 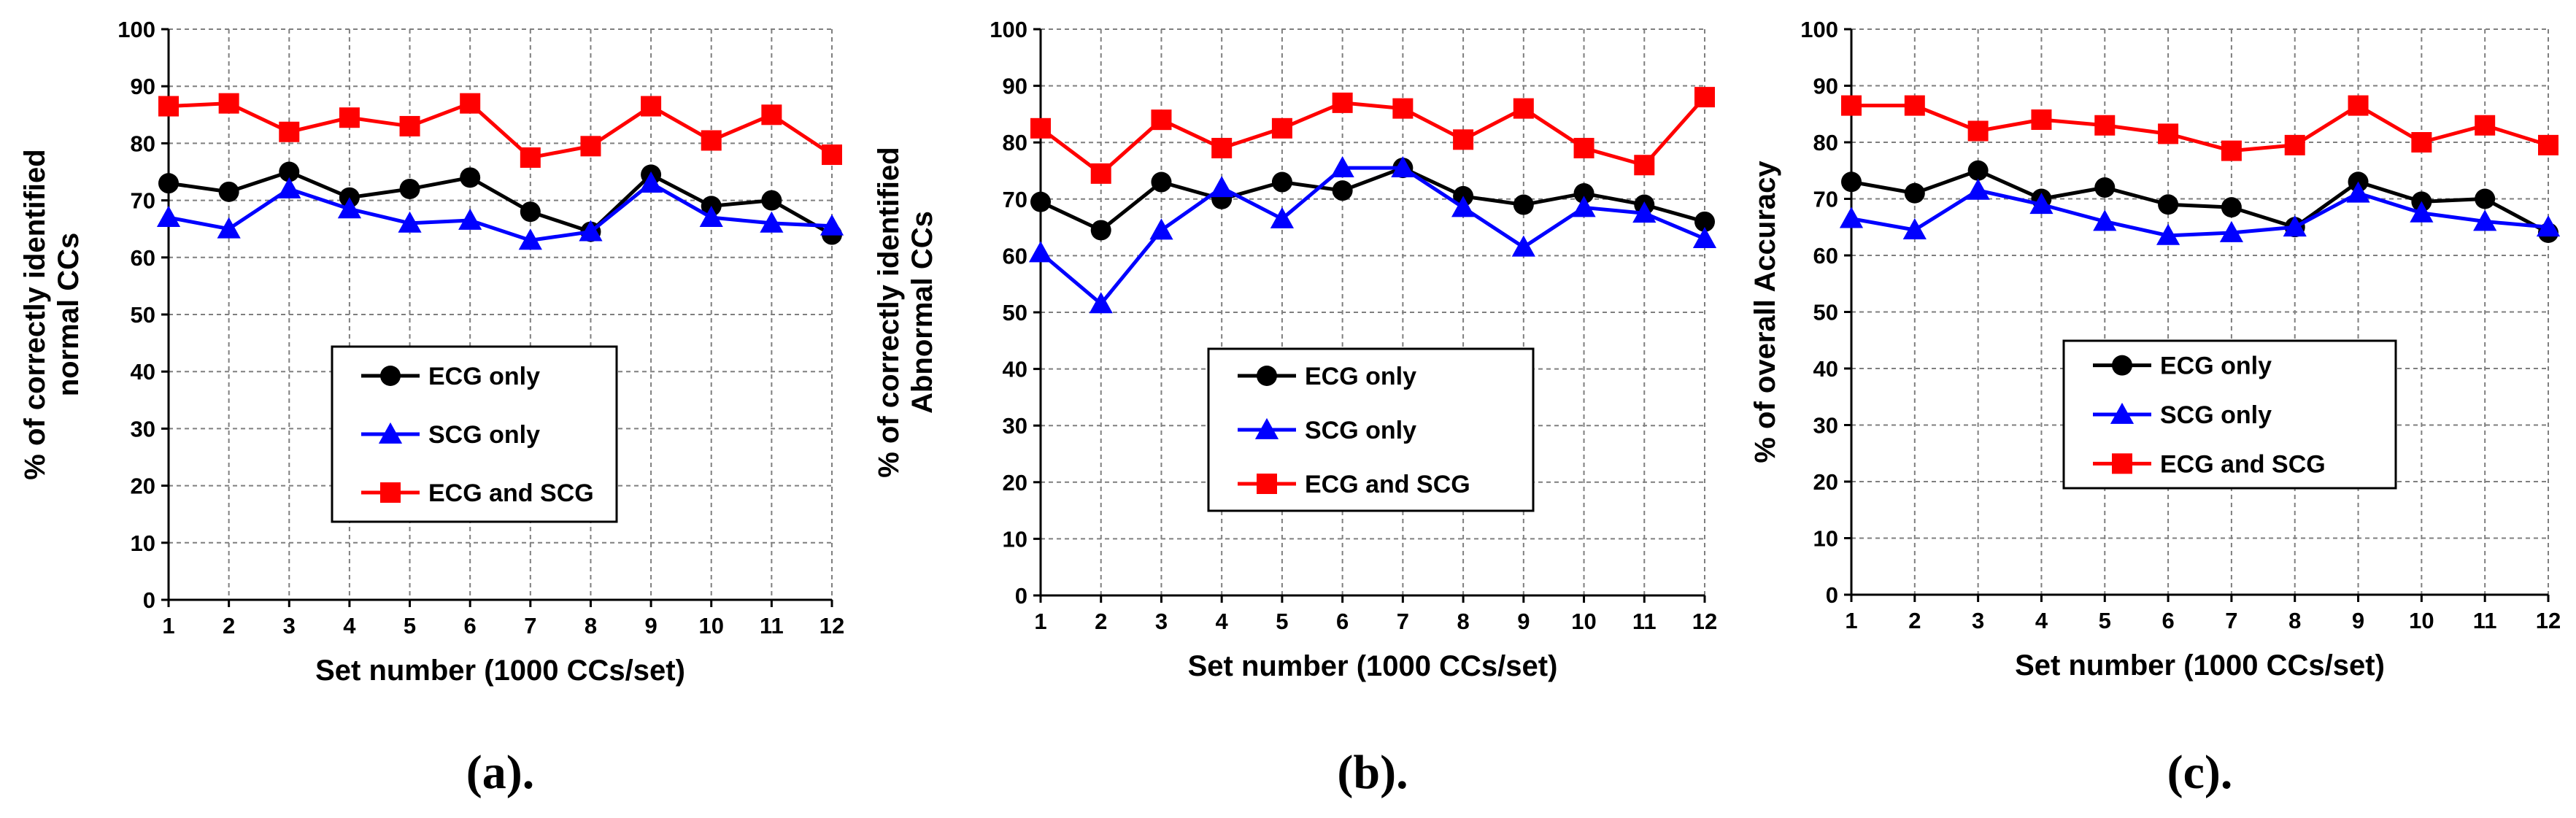 What do you see at coordinates (1819, 29) in the screenshot?
I see `y-tick-label: 100` at bounding box center [1819, 29].